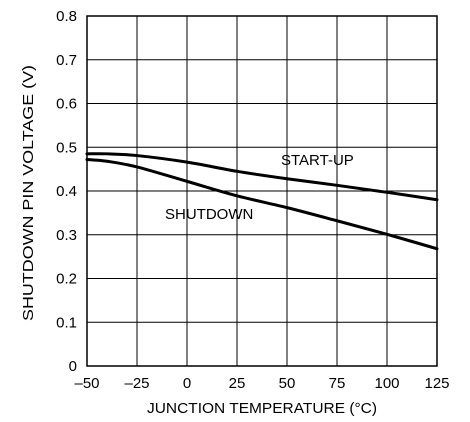 Image resolution: width=470 pixels, height=422 pixels. What do you see at coordinates (66, 16) in the screenshot?
I see `y-tick-label: 0.8` at bounding box center [66, 16].